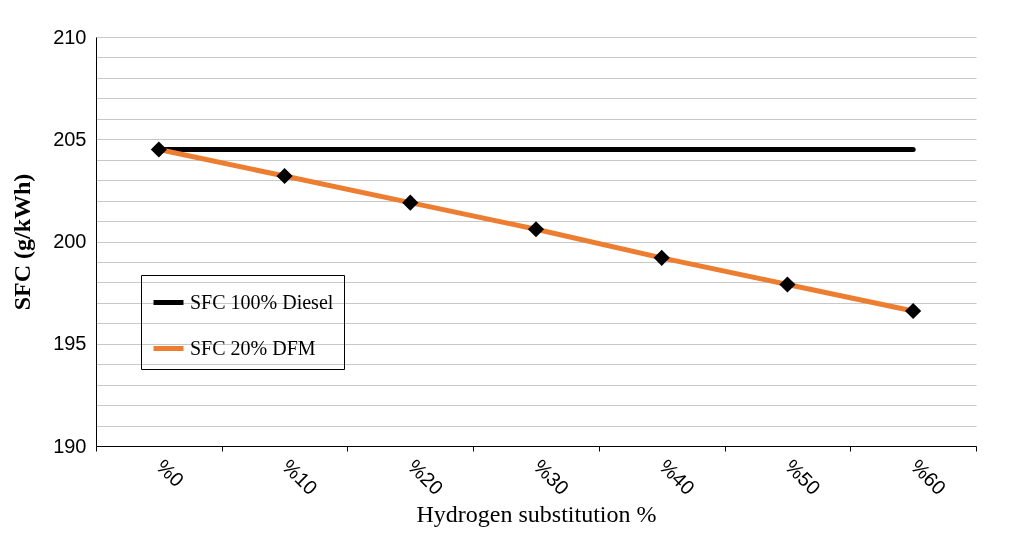  I want to click on y-axis-title: SFC (g/kWh), so click(22, 242).